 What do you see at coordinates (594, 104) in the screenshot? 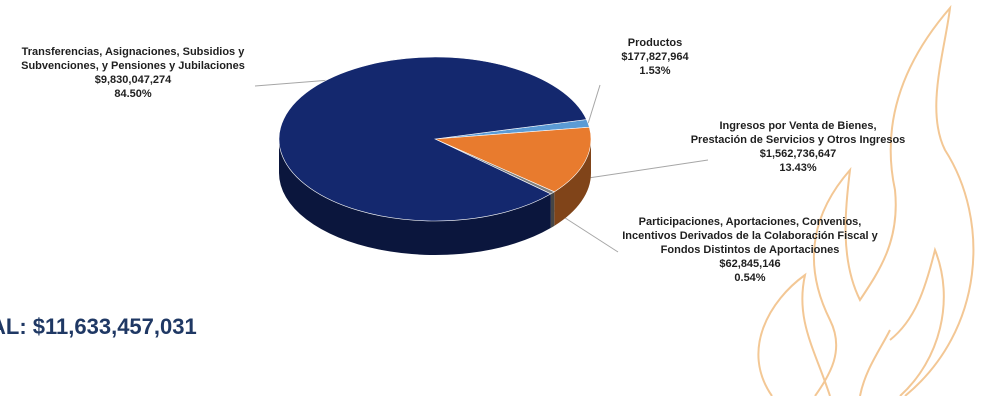
I see `slice-productos-leader` at bounding box center [594, 104].